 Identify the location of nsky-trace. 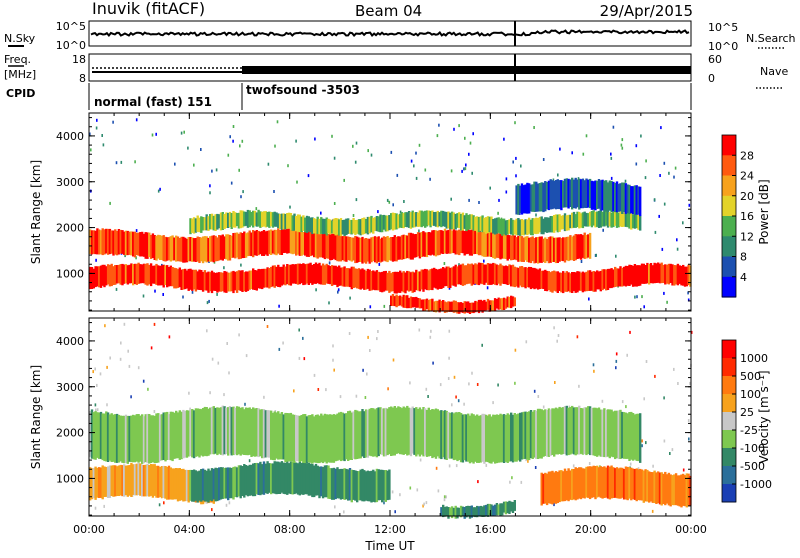
(390, 33).